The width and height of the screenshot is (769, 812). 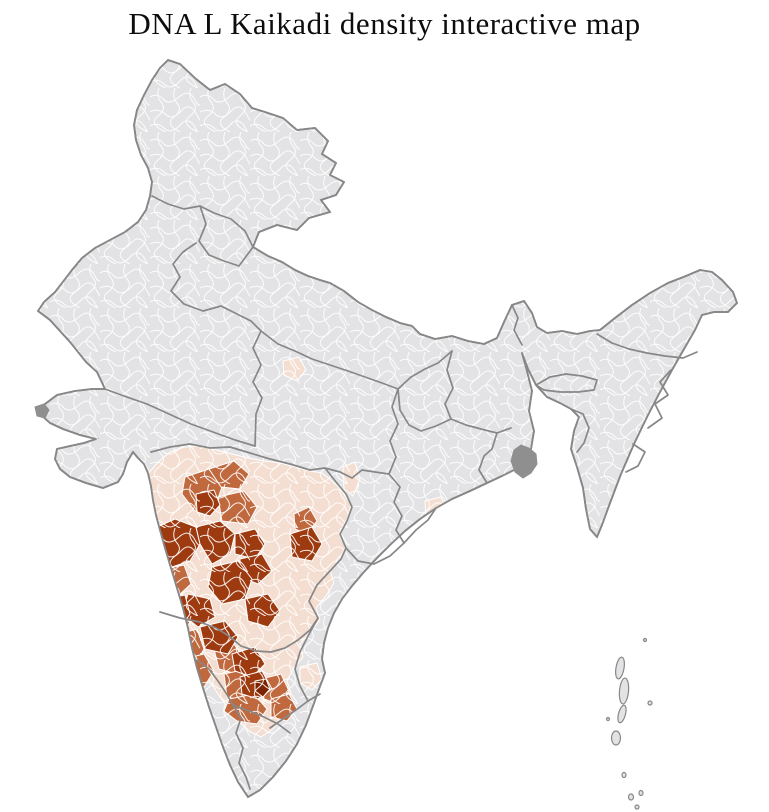 What do you see at coordinates (629, 723) in the screenshot?
I see `andaman-islands-layer` at bounding box center [629, 723].